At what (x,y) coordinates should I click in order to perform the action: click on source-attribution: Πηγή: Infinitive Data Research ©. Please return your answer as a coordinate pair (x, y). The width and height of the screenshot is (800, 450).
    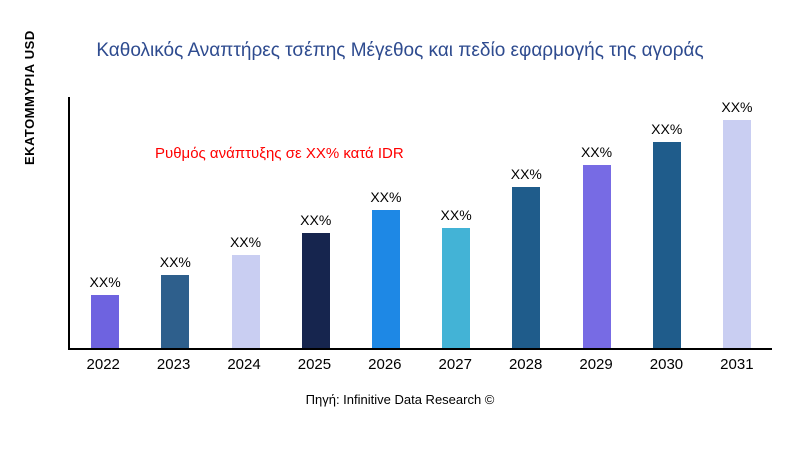
    Looking at the image, I should click on (400, 399).